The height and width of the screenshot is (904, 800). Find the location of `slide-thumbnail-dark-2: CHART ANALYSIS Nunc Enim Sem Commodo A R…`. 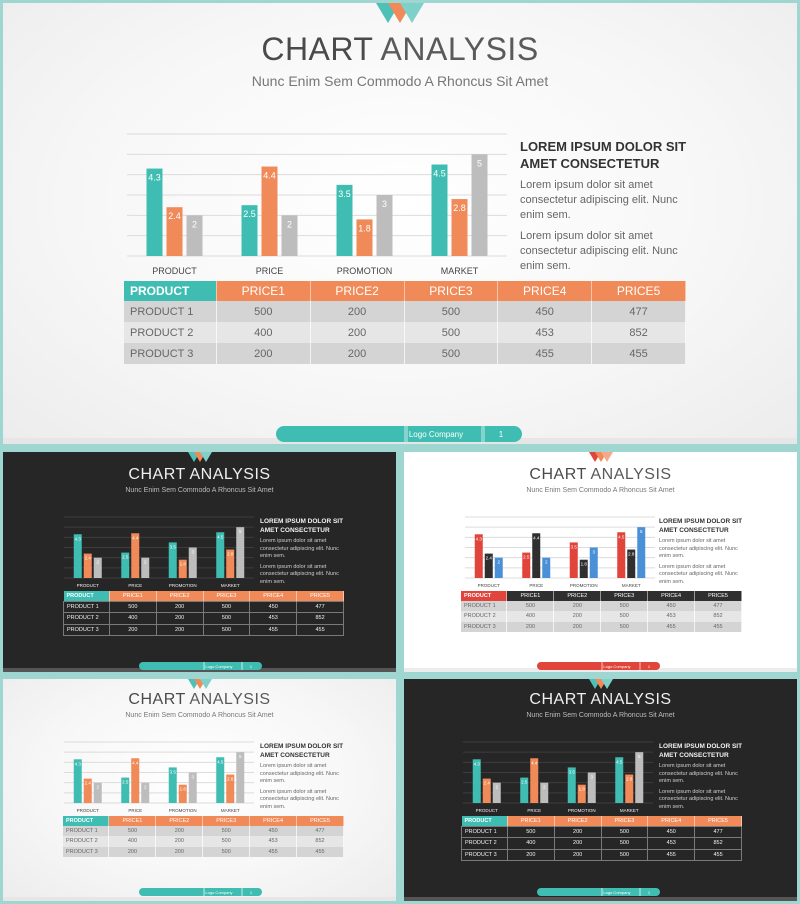

slide-thumbnail-dark-2: CHART ANALYSIS Nunc Enim Sem Commodo A R… is located at coordinates (600, 790).